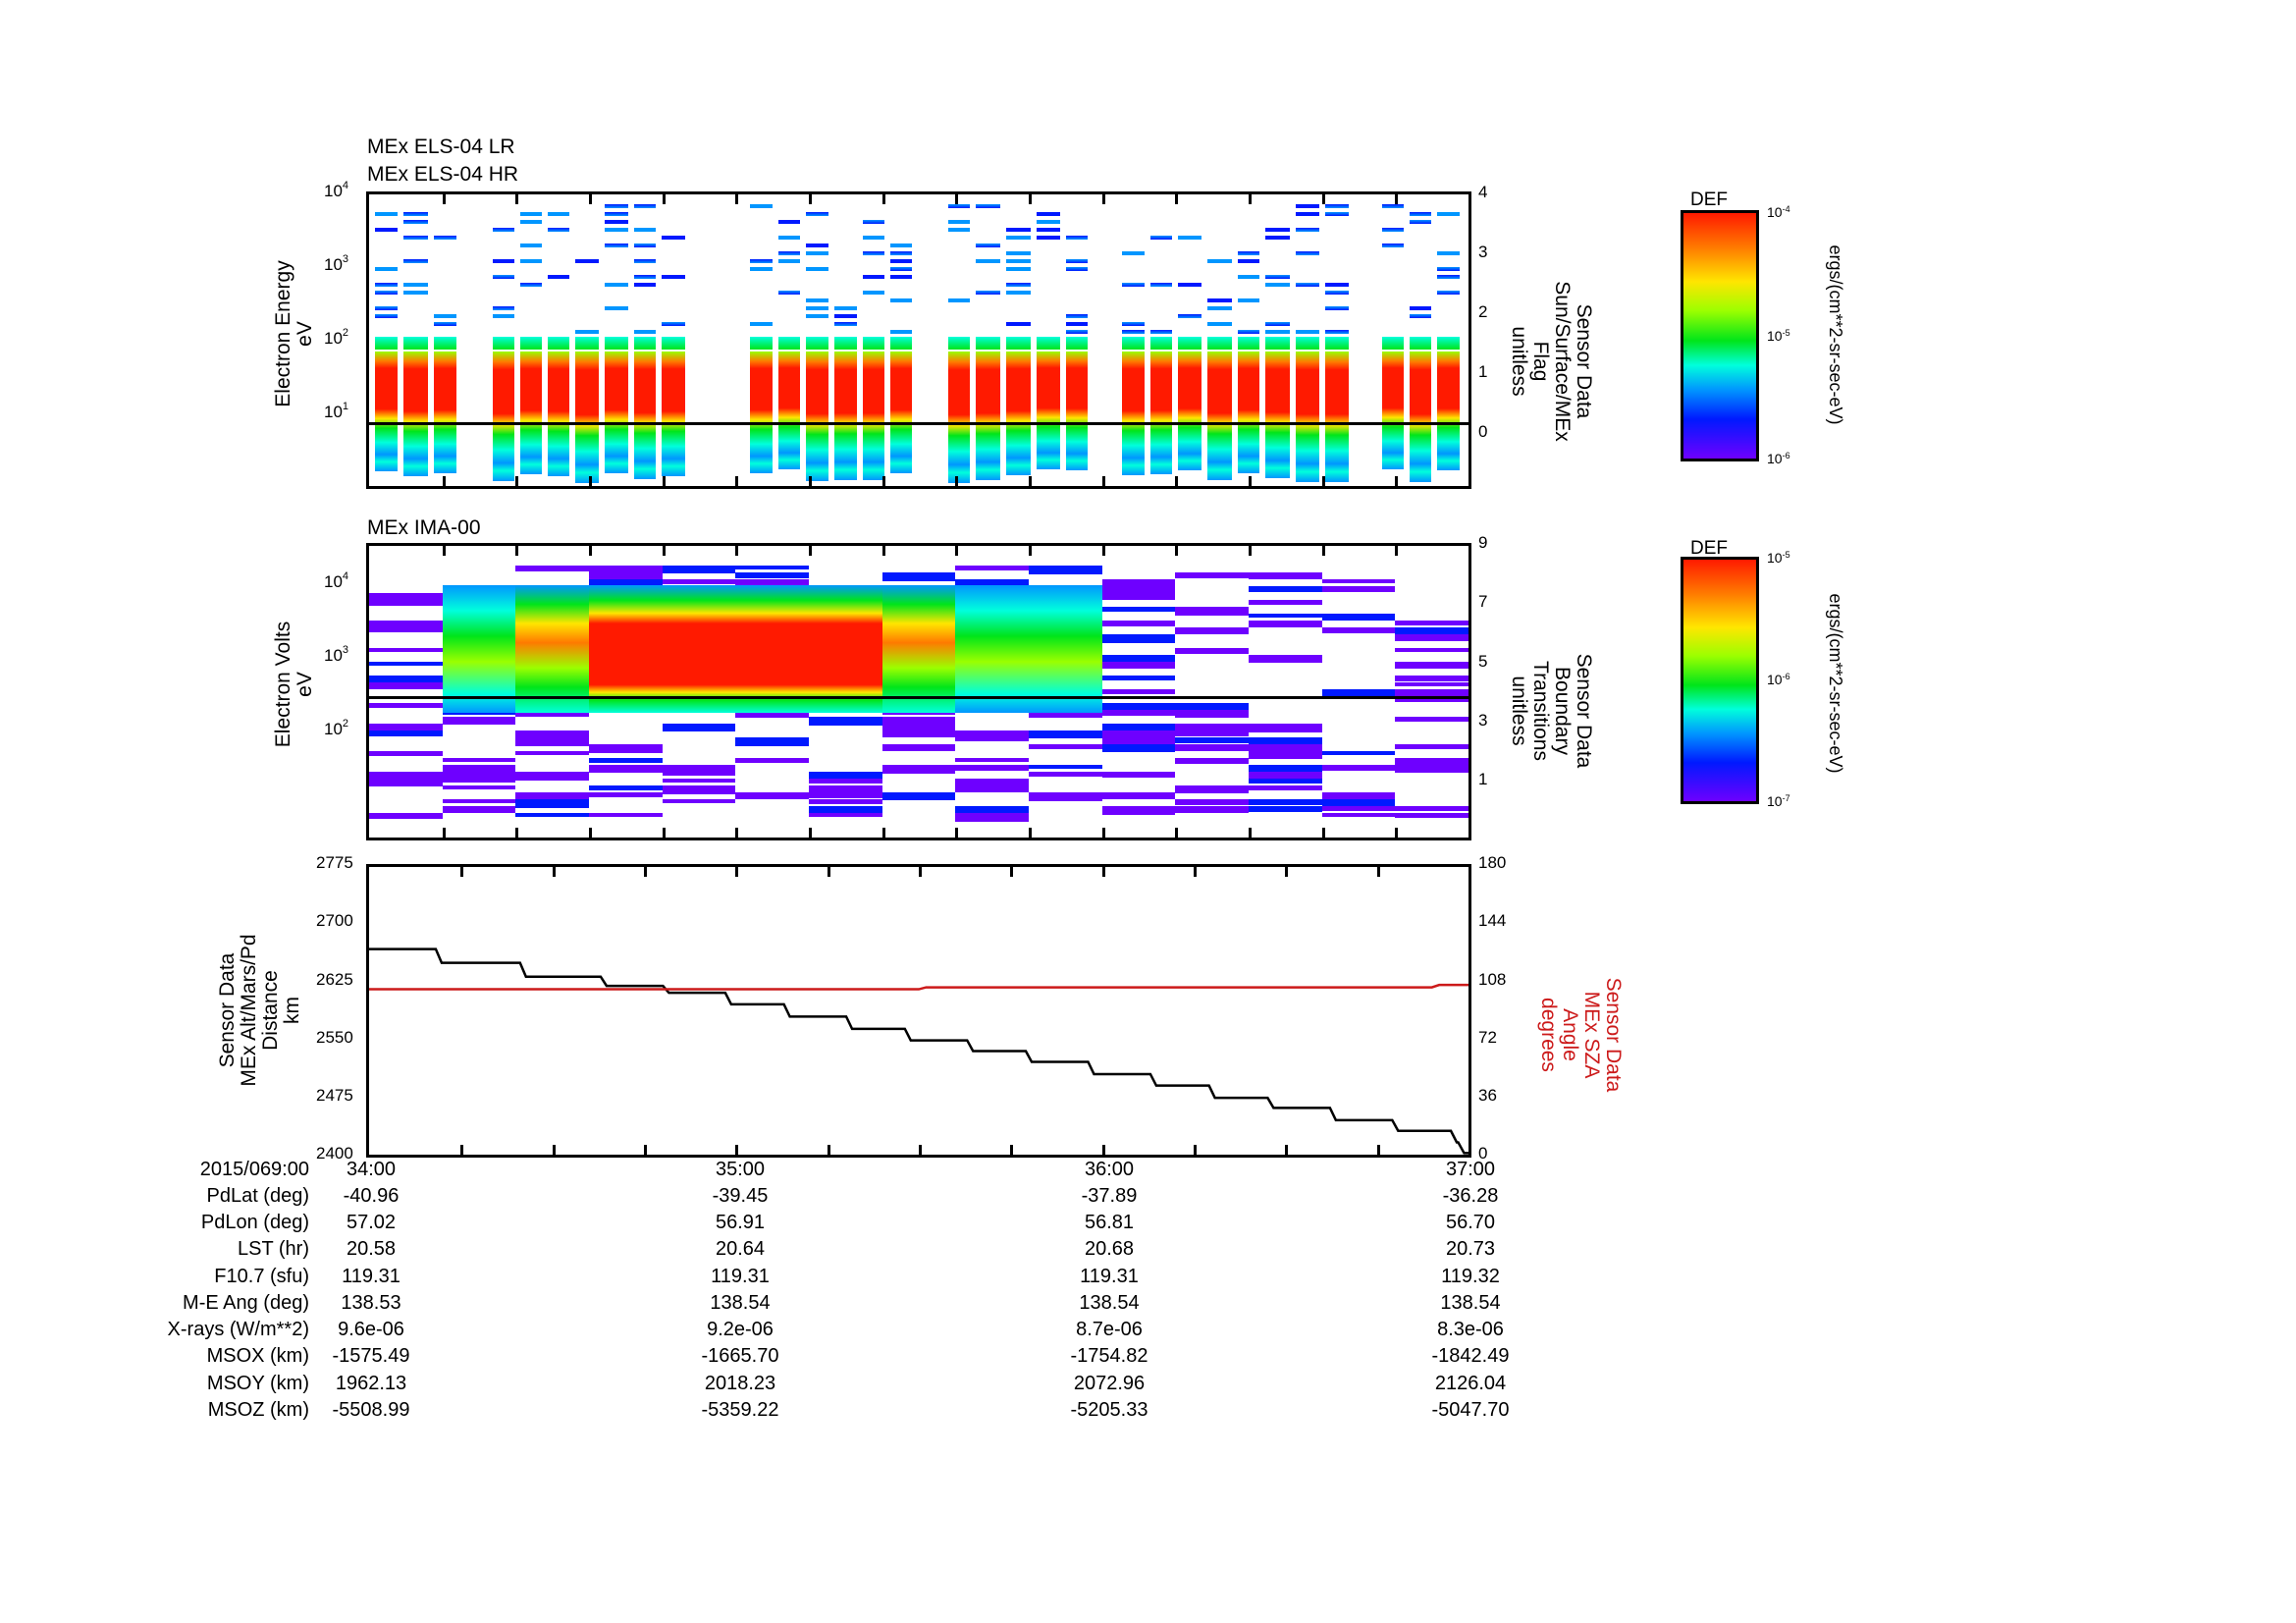 Image resolution: width=2296 pixels, height=1623 pixels. What do you see at coordinates (740, 1384) in the screenshot?
I see `table-cell: 2018.23` at bounding box center [740, 1384].